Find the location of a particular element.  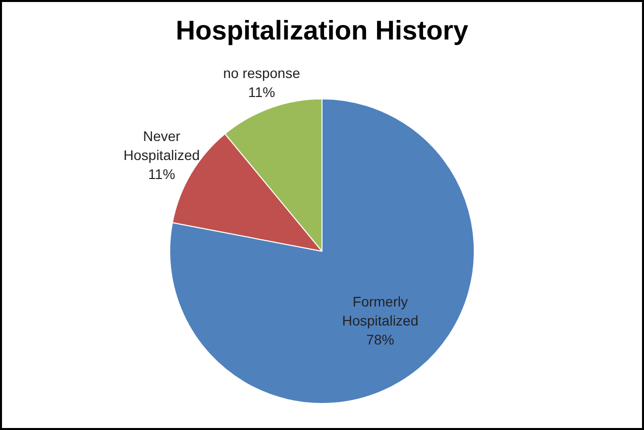

slice-label: Never Hospitalized is located at coordinates (162, 146).